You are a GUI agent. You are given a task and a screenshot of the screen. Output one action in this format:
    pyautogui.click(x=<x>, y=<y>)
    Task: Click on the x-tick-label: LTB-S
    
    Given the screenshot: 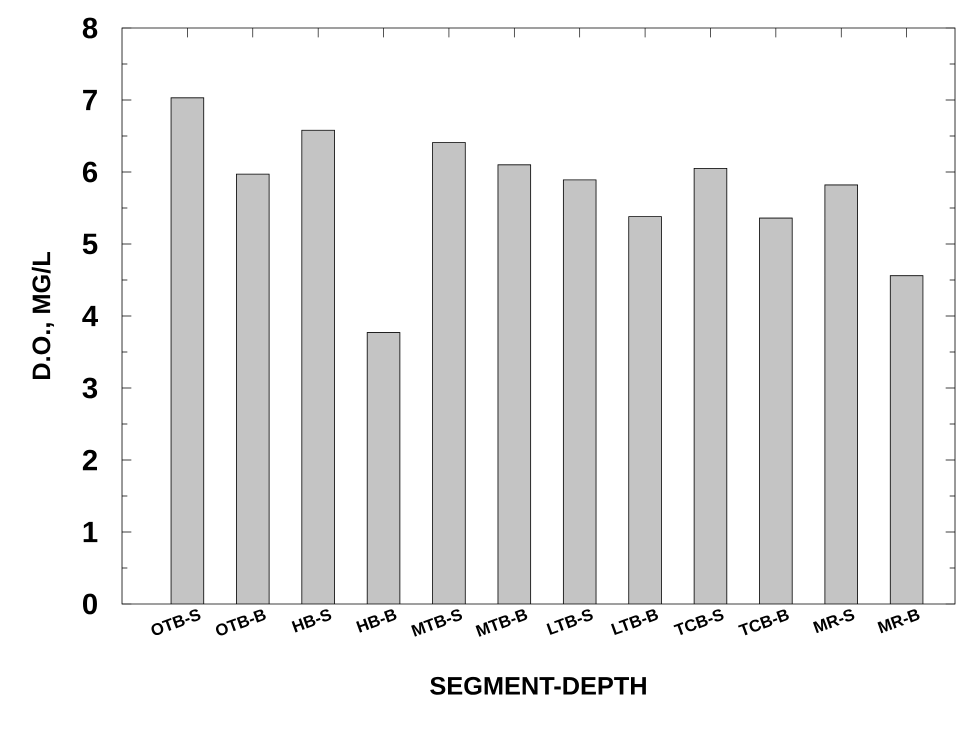 What is the action you would take?
    pyautogui.click(x=569, y=622)
    